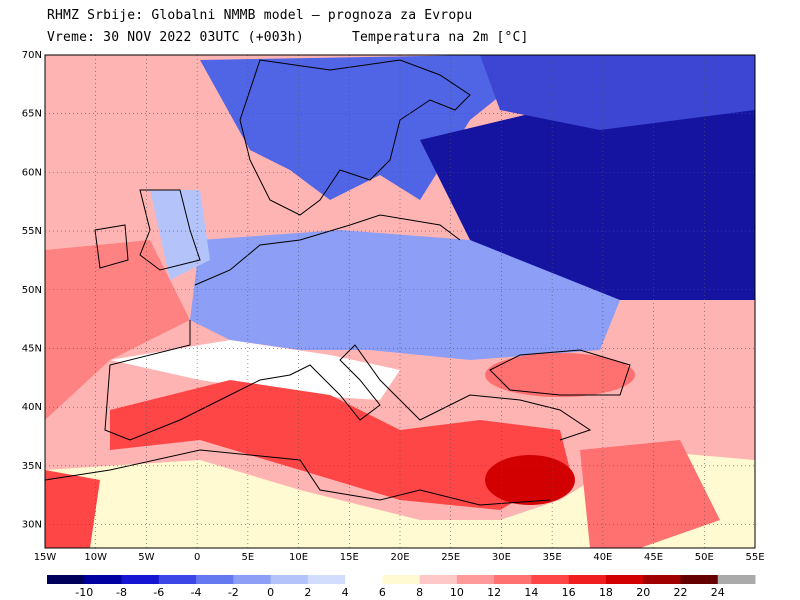 The image size is (800, 600). I want to click on britain-coast, so click(170, 230).